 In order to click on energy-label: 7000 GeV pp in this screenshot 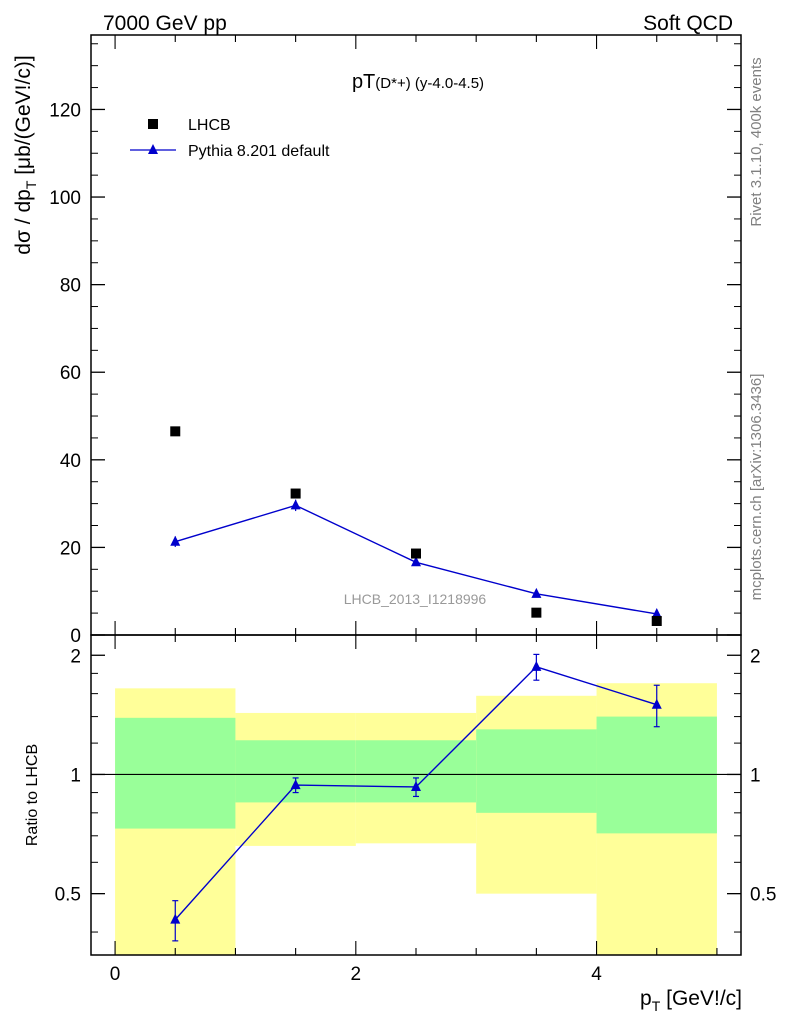, I will do `click(165, 23)`.